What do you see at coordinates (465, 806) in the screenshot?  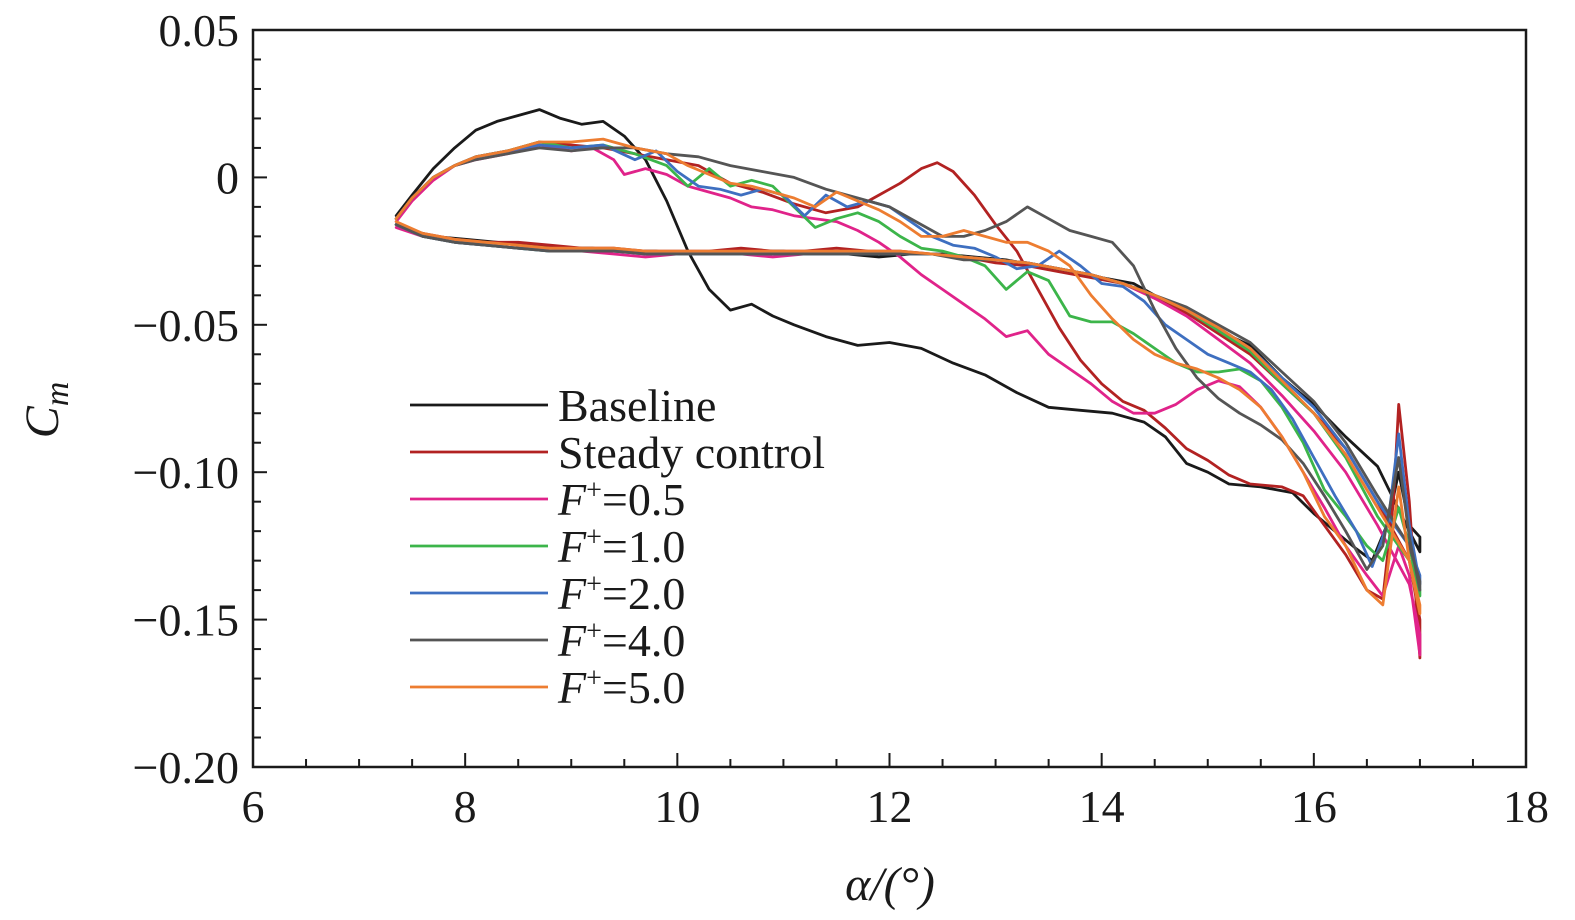 I see `x-tick-label: 8` at bounding box center [465, 806].